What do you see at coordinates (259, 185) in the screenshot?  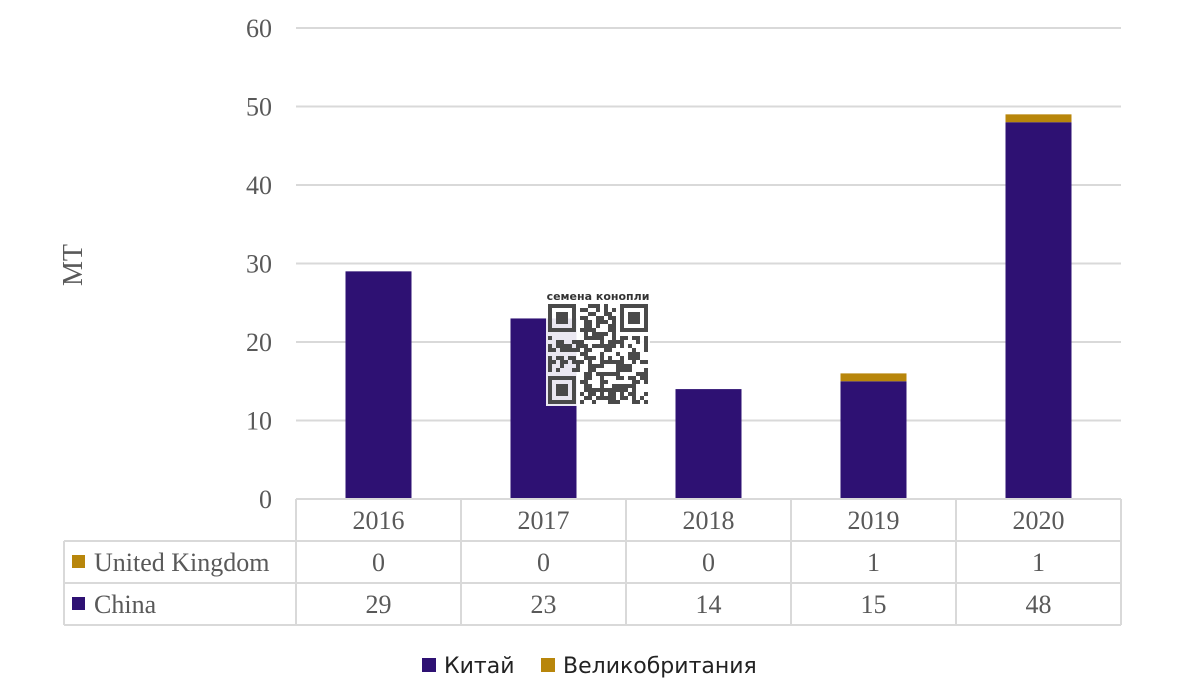 I see `y-tick-label-40: 40` at bounding box center [259, 185].